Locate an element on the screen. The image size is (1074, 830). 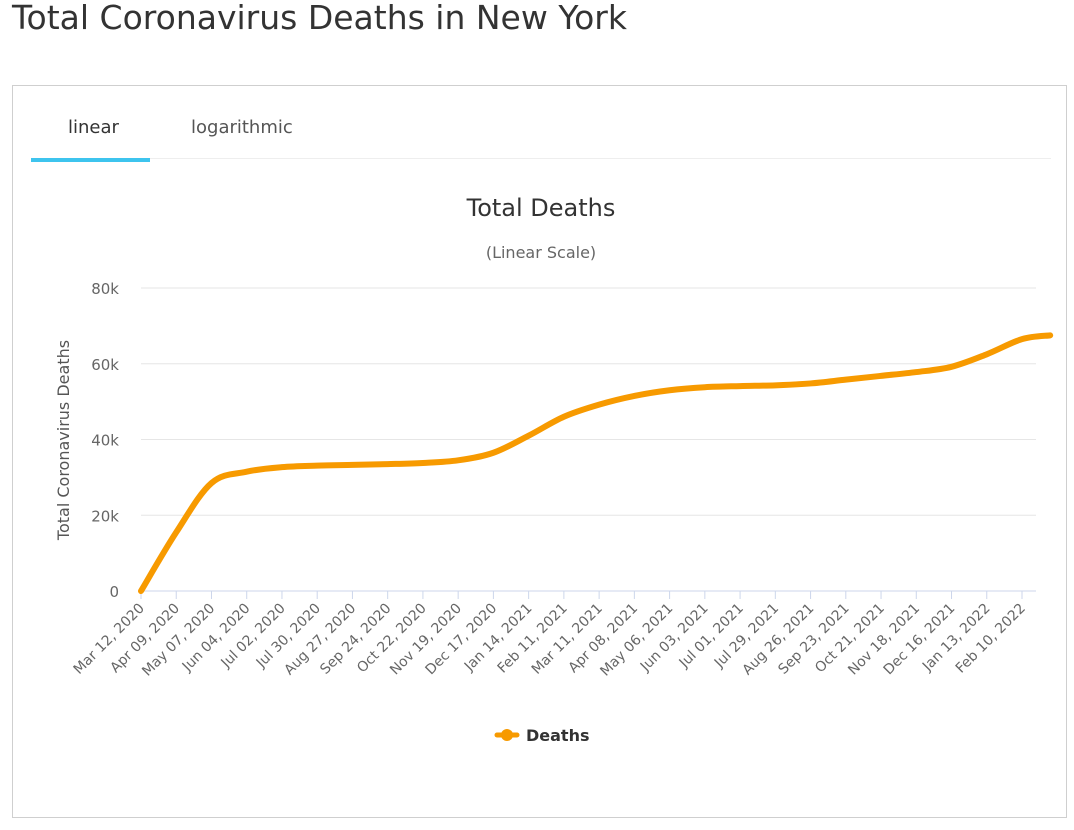
y-tick-label: 80k is located at coordinates (105, 289).